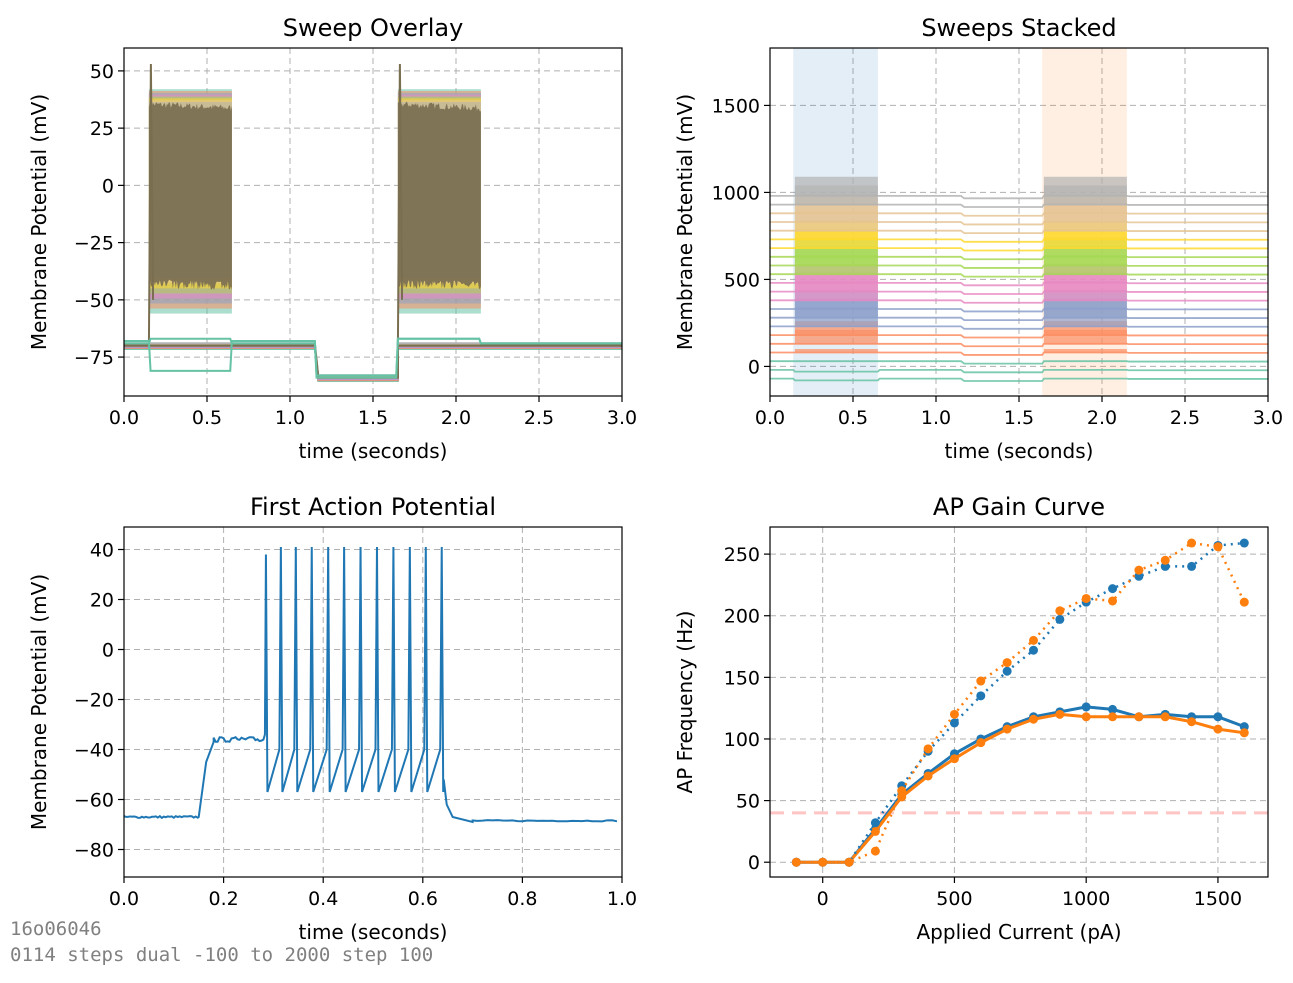 The image size is (1293, 983). What do you see at coordinates (622, 418) in the screenshot?
I see `x-tick-label: 3.0` at bounding box center [622, 418].